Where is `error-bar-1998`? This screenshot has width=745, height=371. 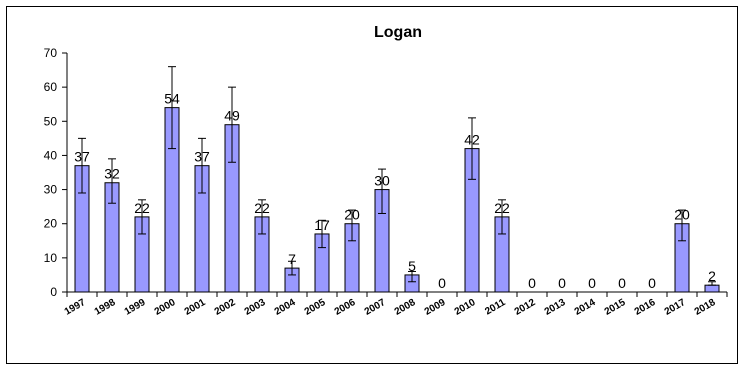 error-bar-1998 is located at coordinates (112, 181).